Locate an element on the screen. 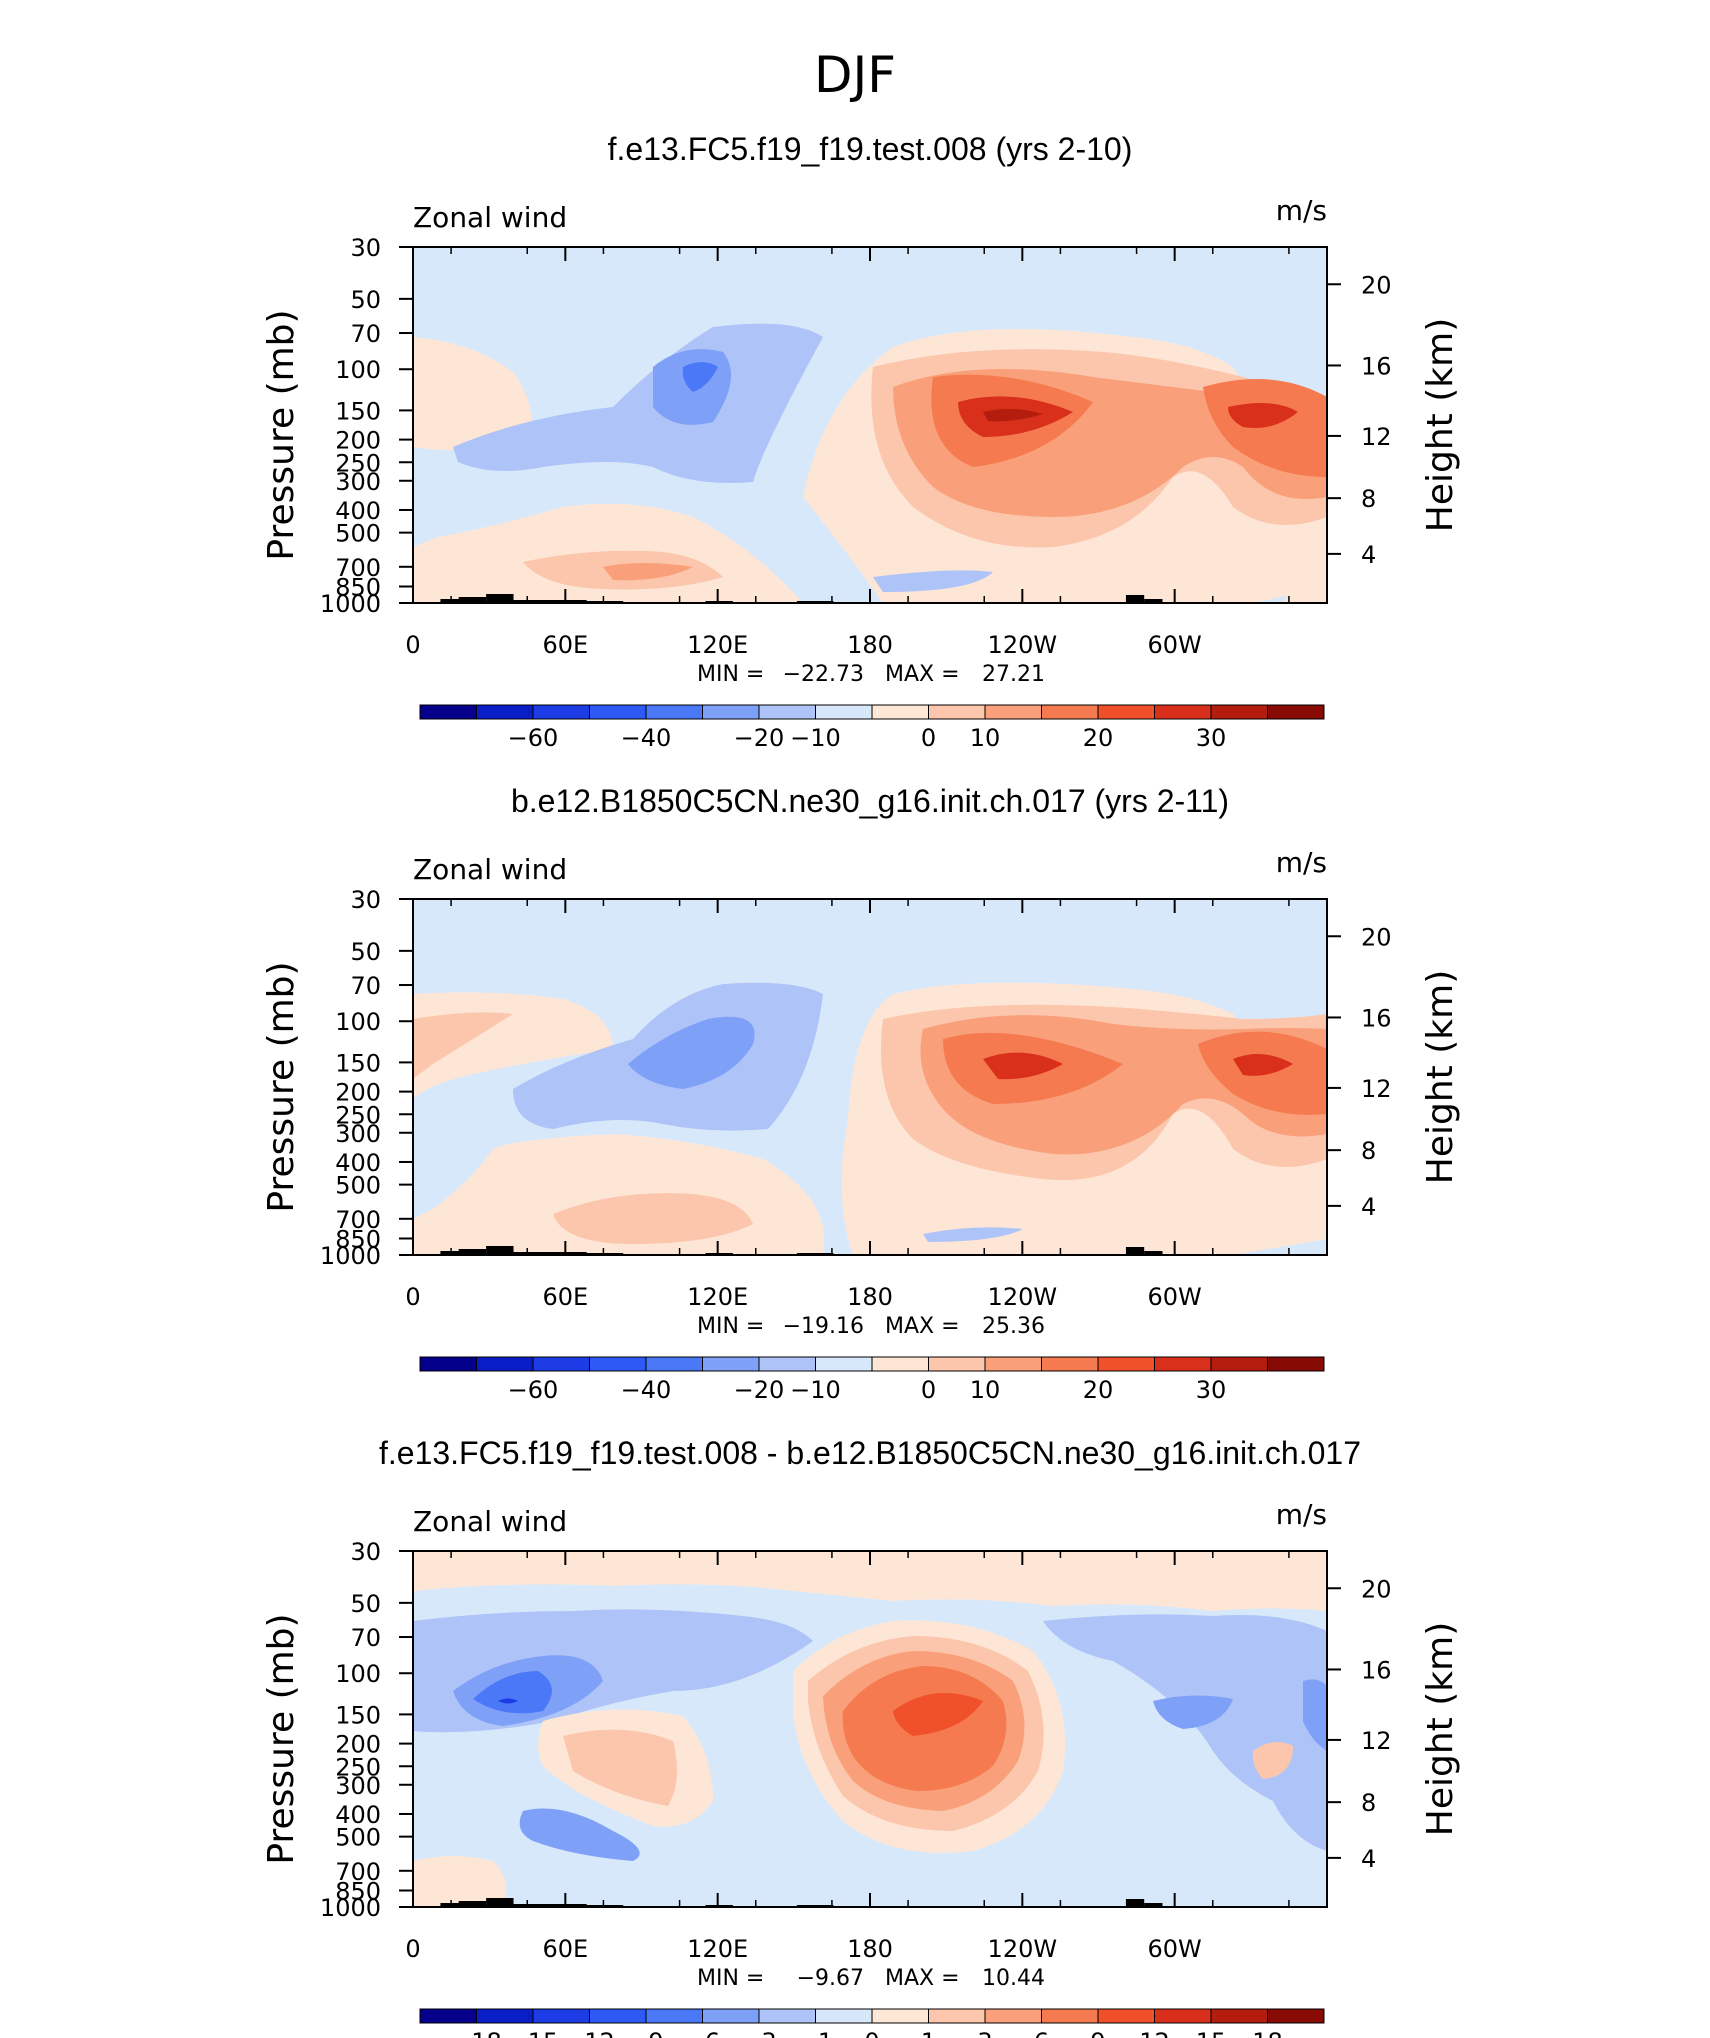 The height and width of the screenshot is (2038, 1710). panel-1-title: f.e13.FC5.f19_f19.test.008 (yrs 2-10) is located at coordinates (870, 149).